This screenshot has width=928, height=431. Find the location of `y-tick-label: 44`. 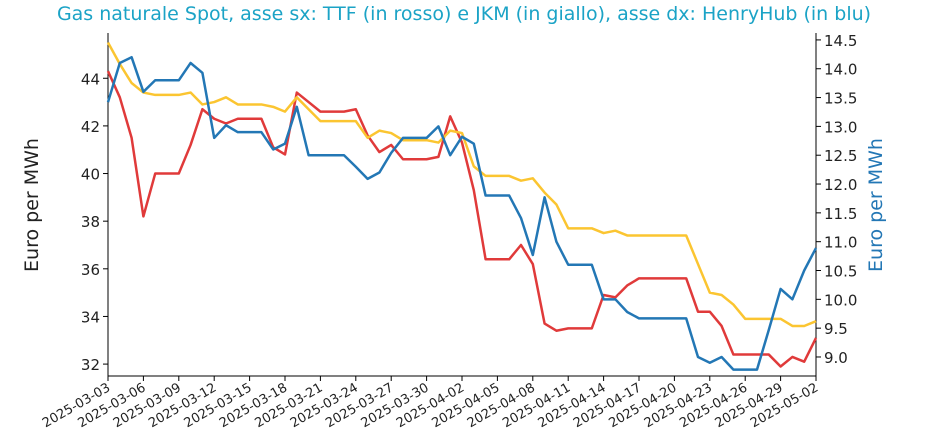

y-tick-label: 44 is located at coordinates (90, 79).